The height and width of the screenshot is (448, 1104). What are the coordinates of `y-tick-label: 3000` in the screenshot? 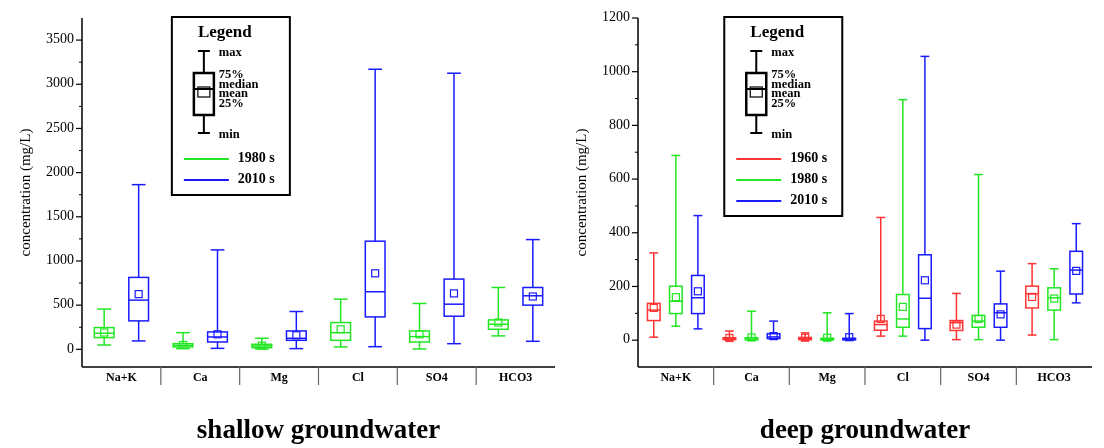 It's located at (60, 83).